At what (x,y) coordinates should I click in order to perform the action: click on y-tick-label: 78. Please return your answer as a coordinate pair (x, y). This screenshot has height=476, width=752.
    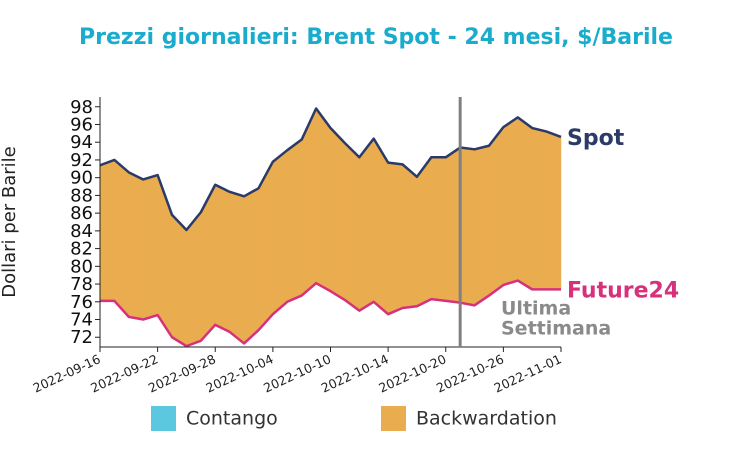
    Looking at the image, I should click on (81, 284).